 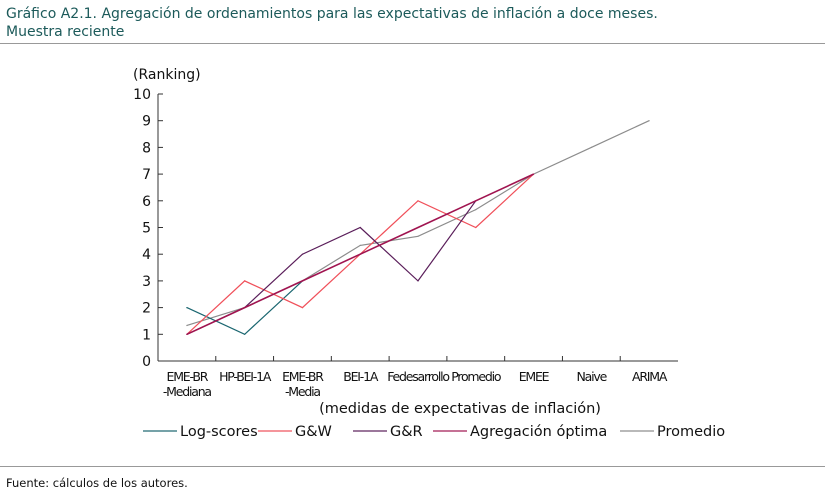 I want to click on y-tick-label: 6, so click(x=146, y=202).